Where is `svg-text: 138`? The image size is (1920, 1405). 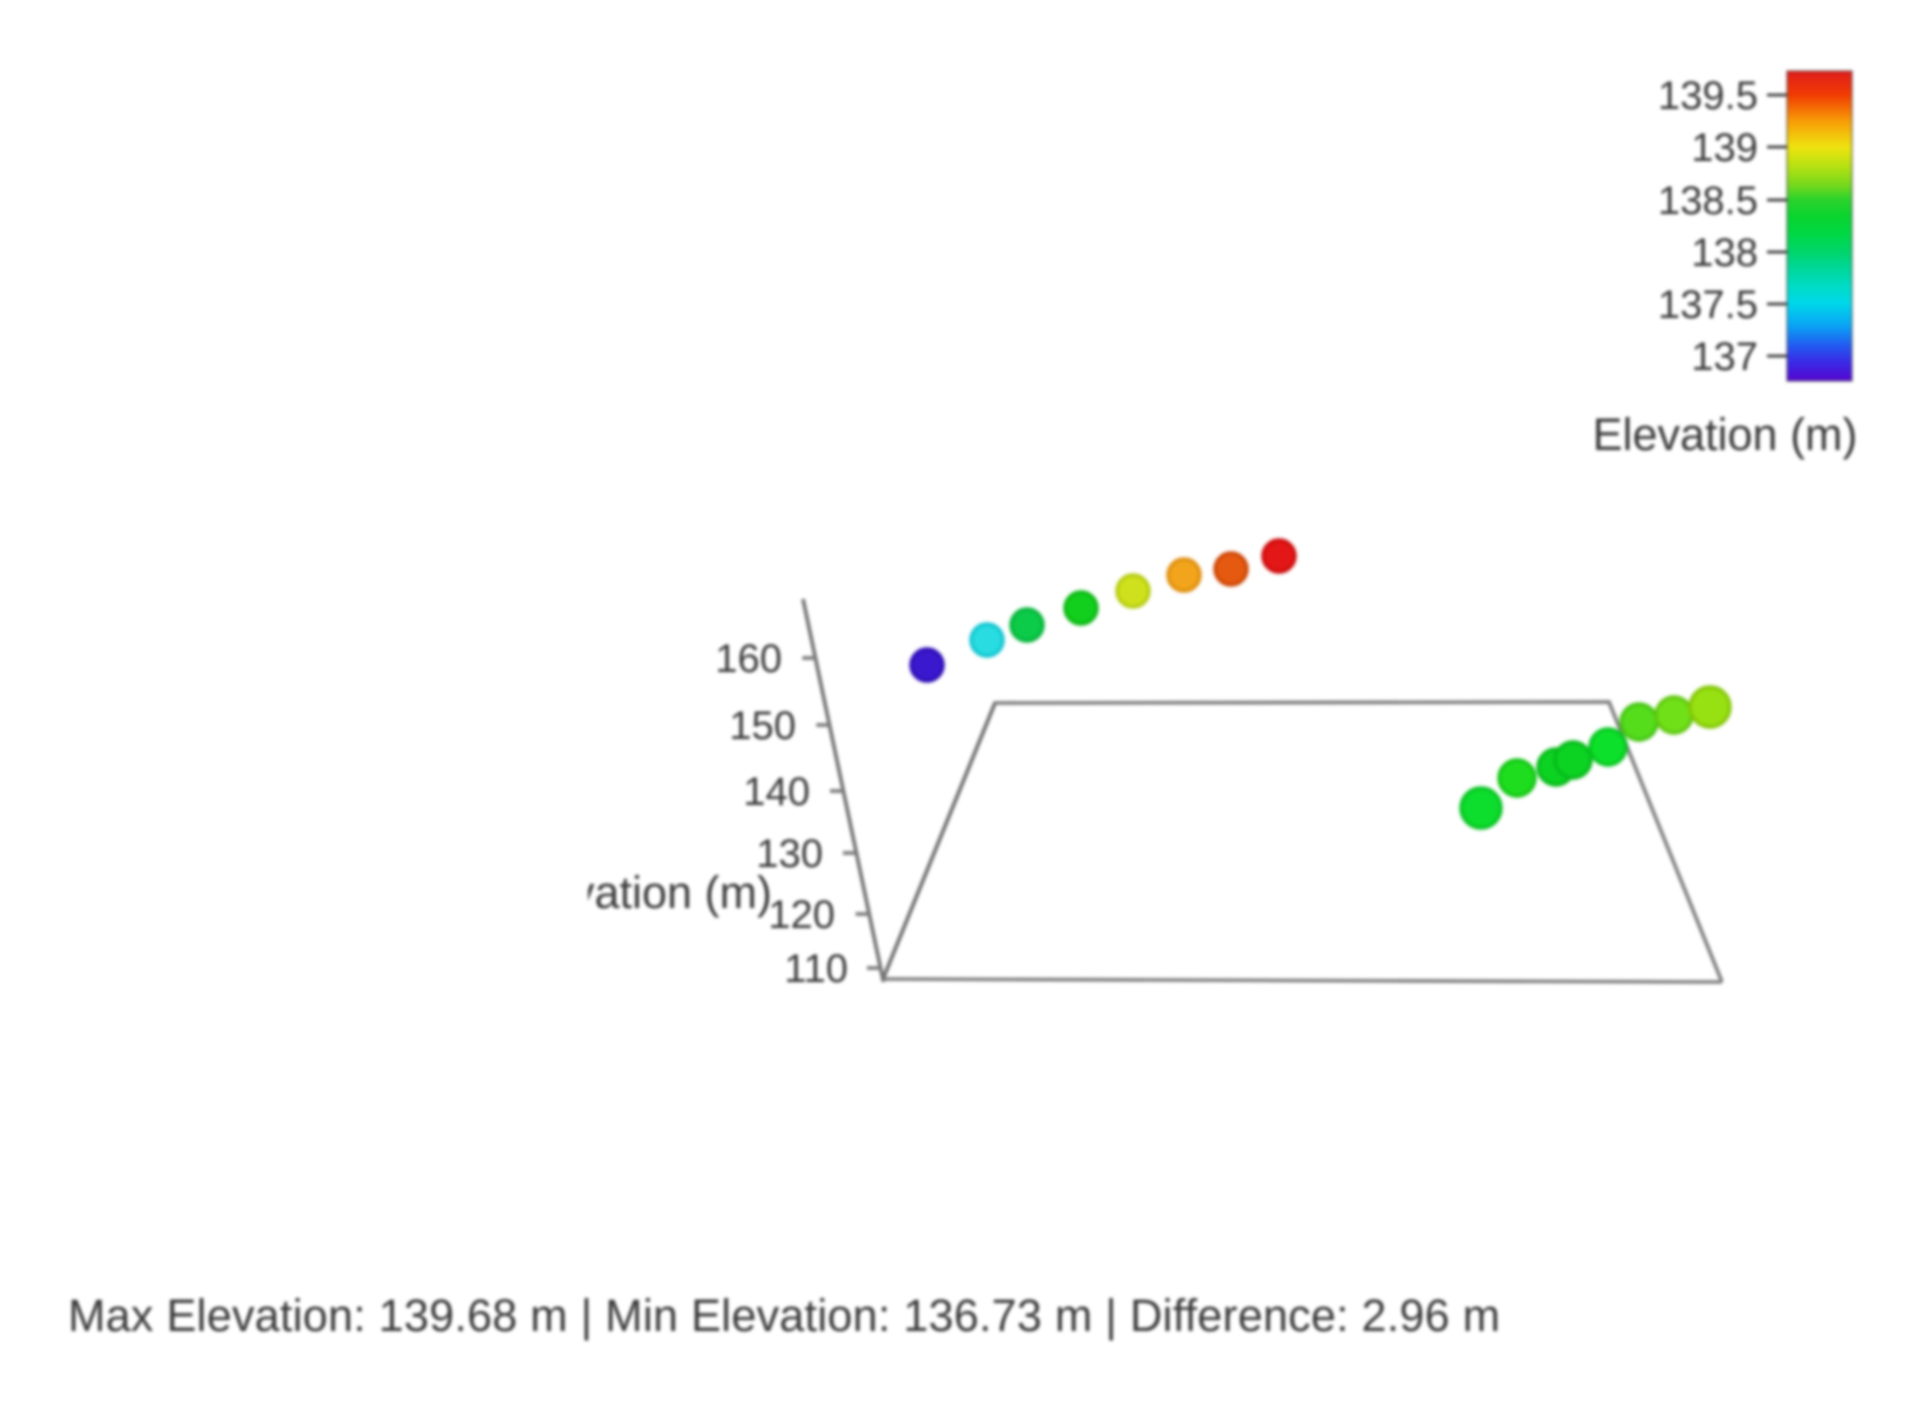
svg-text: 138 is located at coordinates (1724, 253).